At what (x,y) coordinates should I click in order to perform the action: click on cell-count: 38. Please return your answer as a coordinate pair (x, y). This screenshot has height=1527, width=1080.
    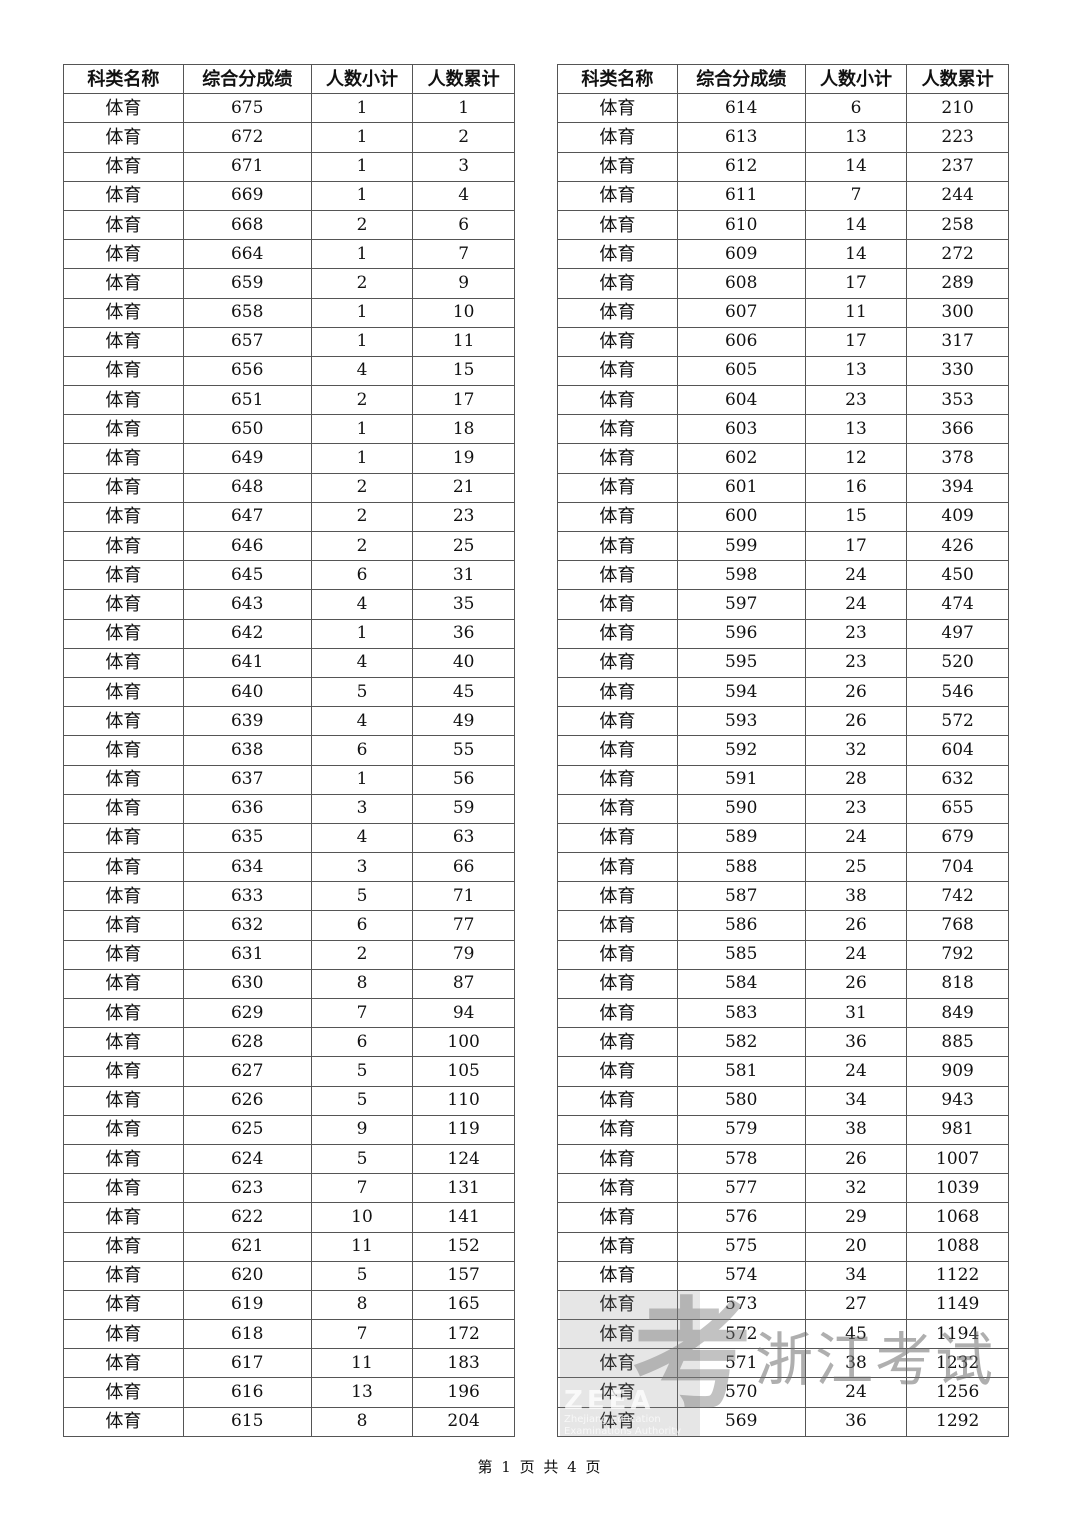
    Looking at the image, I should click on (856, 1129).